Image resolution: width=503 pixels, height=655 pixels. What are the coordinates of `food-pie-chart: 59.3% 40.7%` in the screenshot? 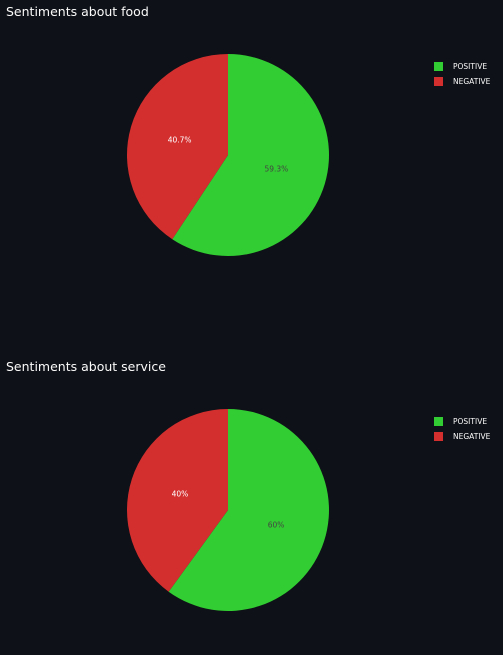 It's located at (227, 155).